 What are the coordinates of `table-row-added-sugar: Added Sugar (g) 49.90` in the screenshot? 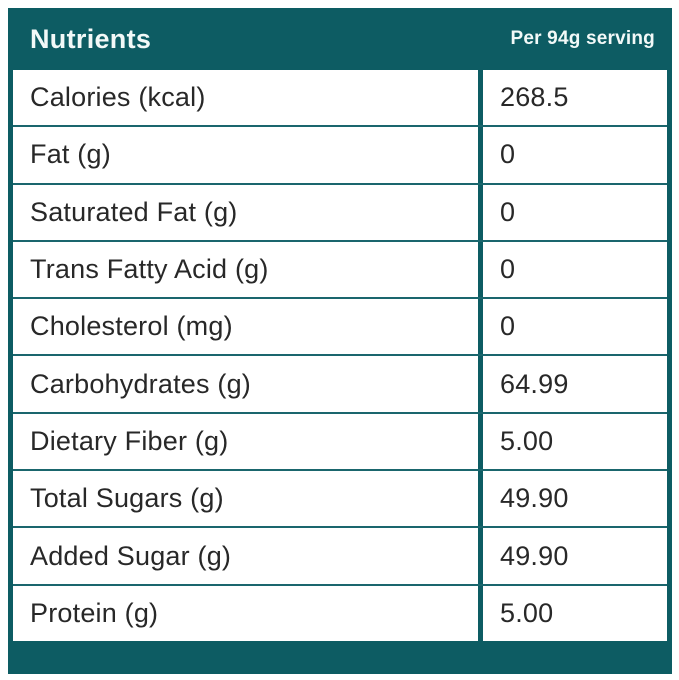 It's located at (340, 555).